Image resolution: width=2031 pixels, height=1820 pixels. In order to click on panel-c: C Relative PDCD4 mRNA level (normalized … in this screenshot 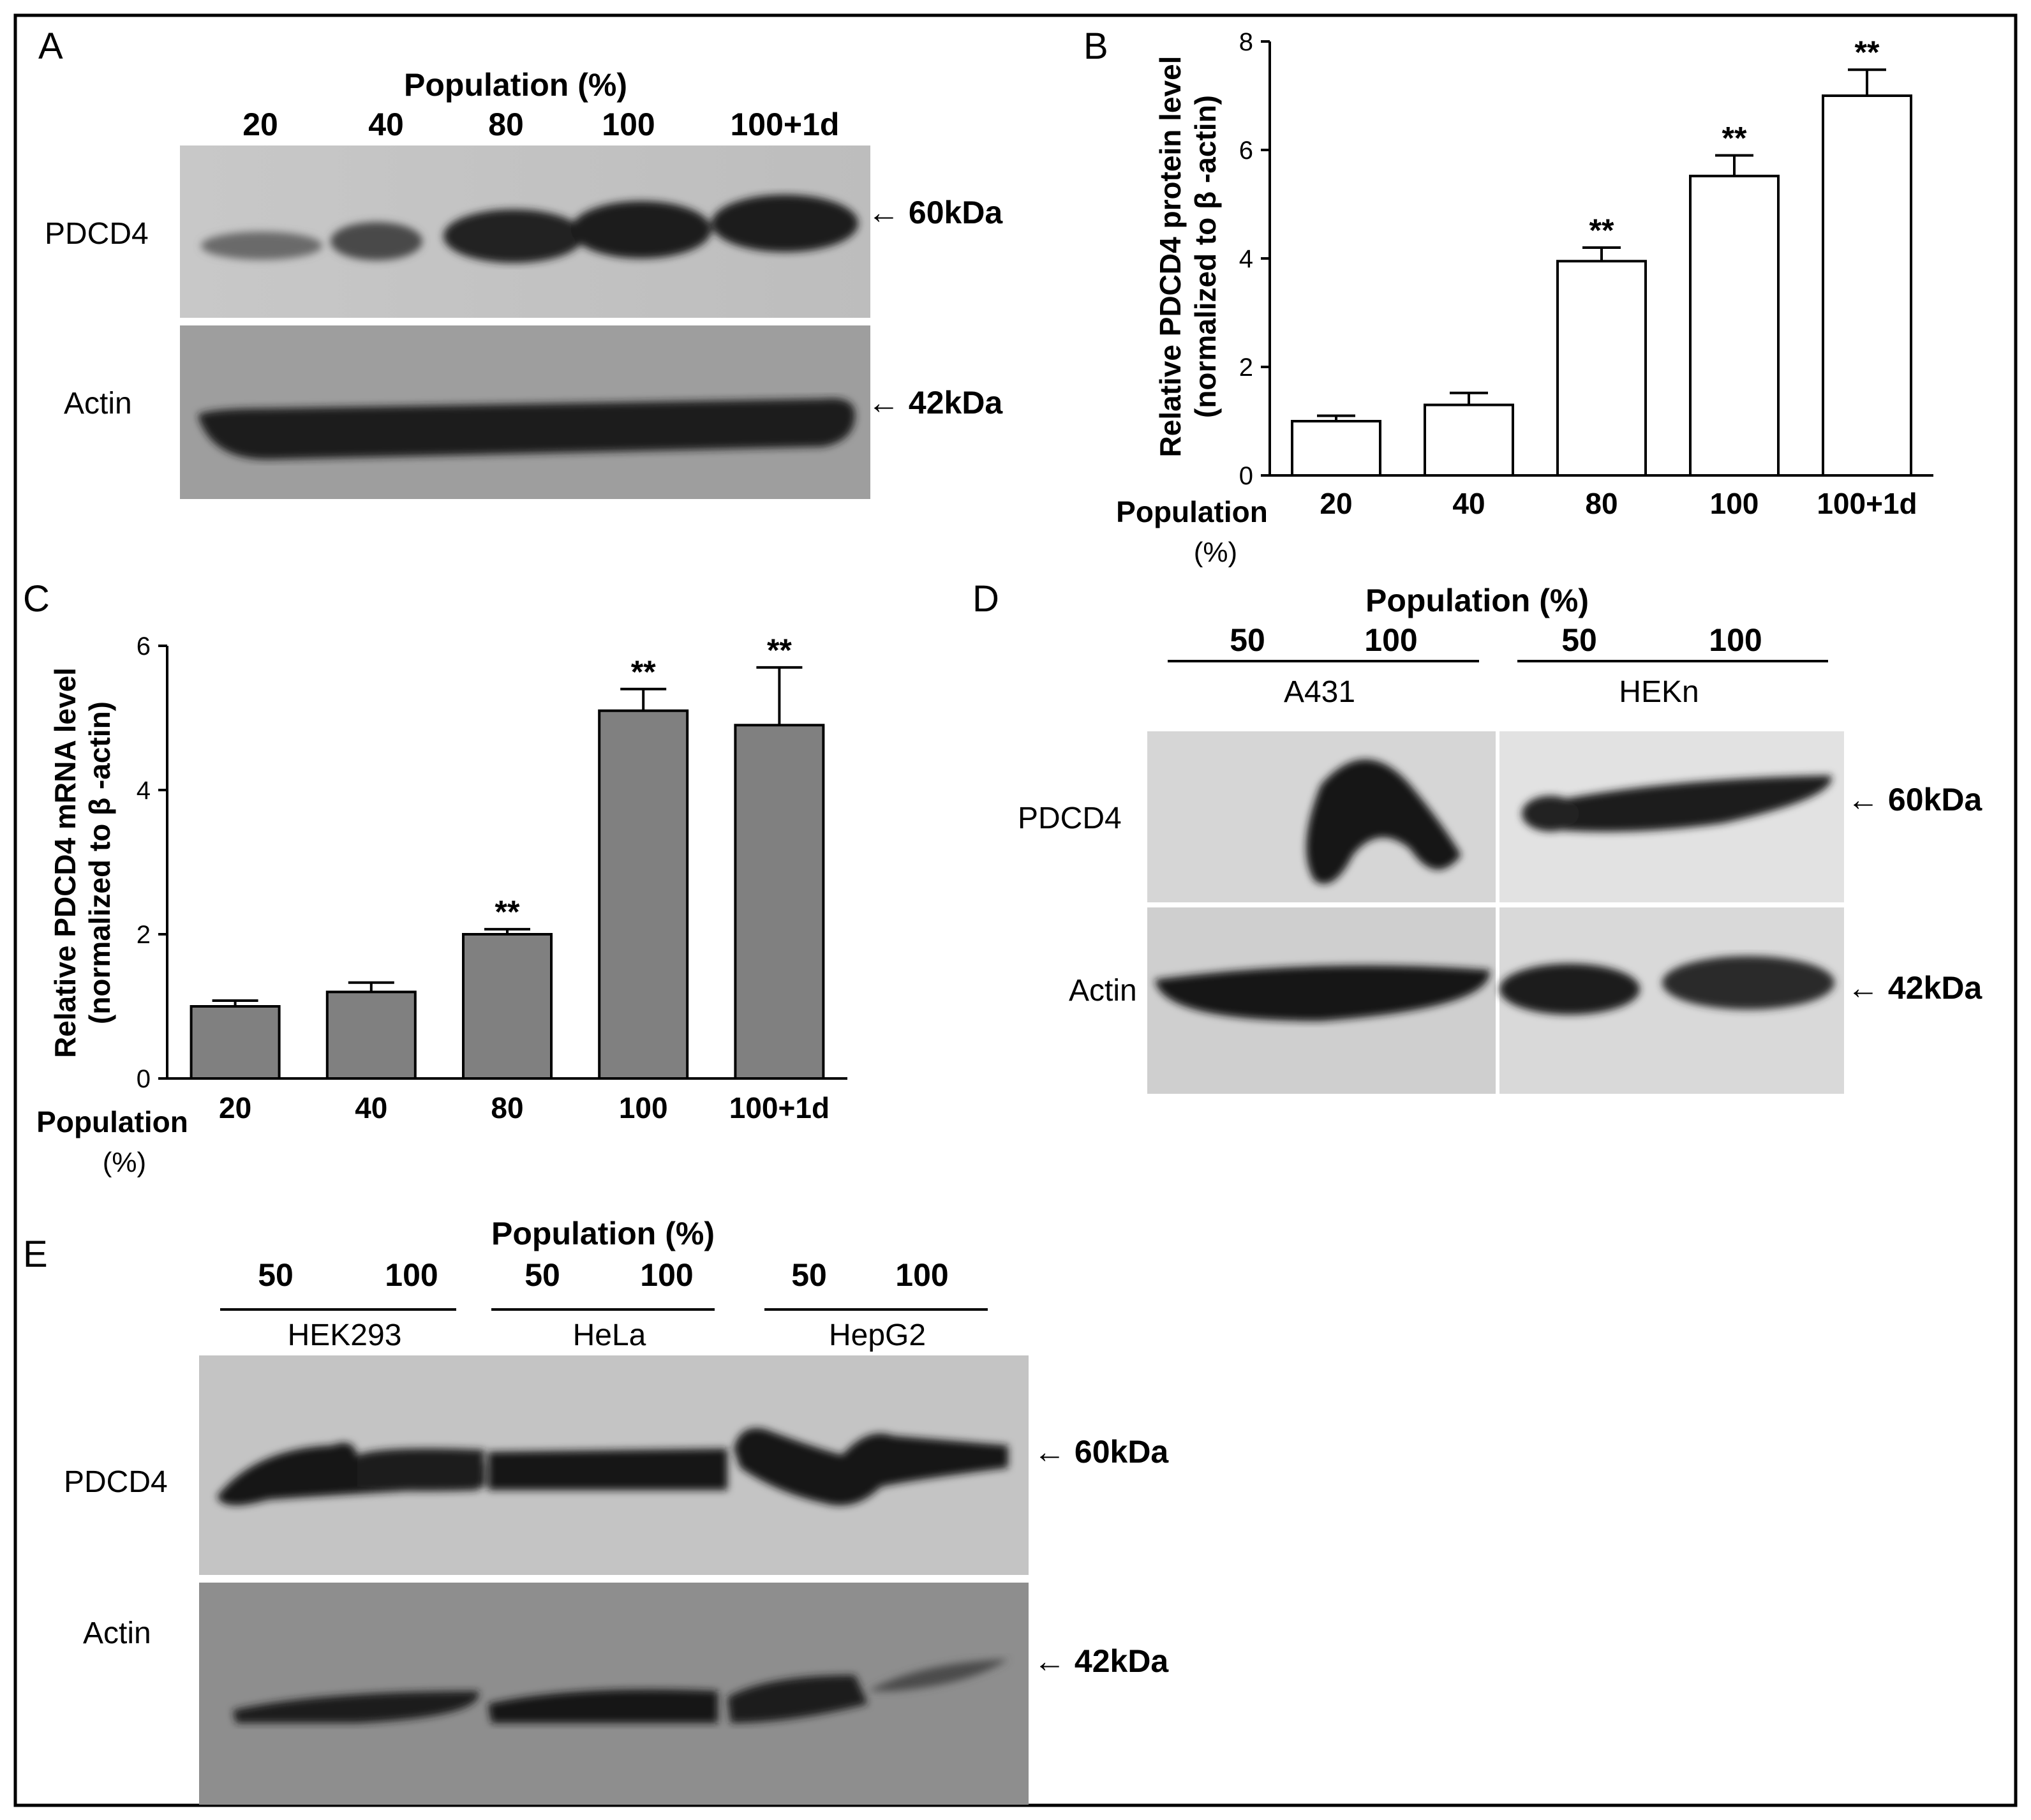, I will do `click(435, 878)`.